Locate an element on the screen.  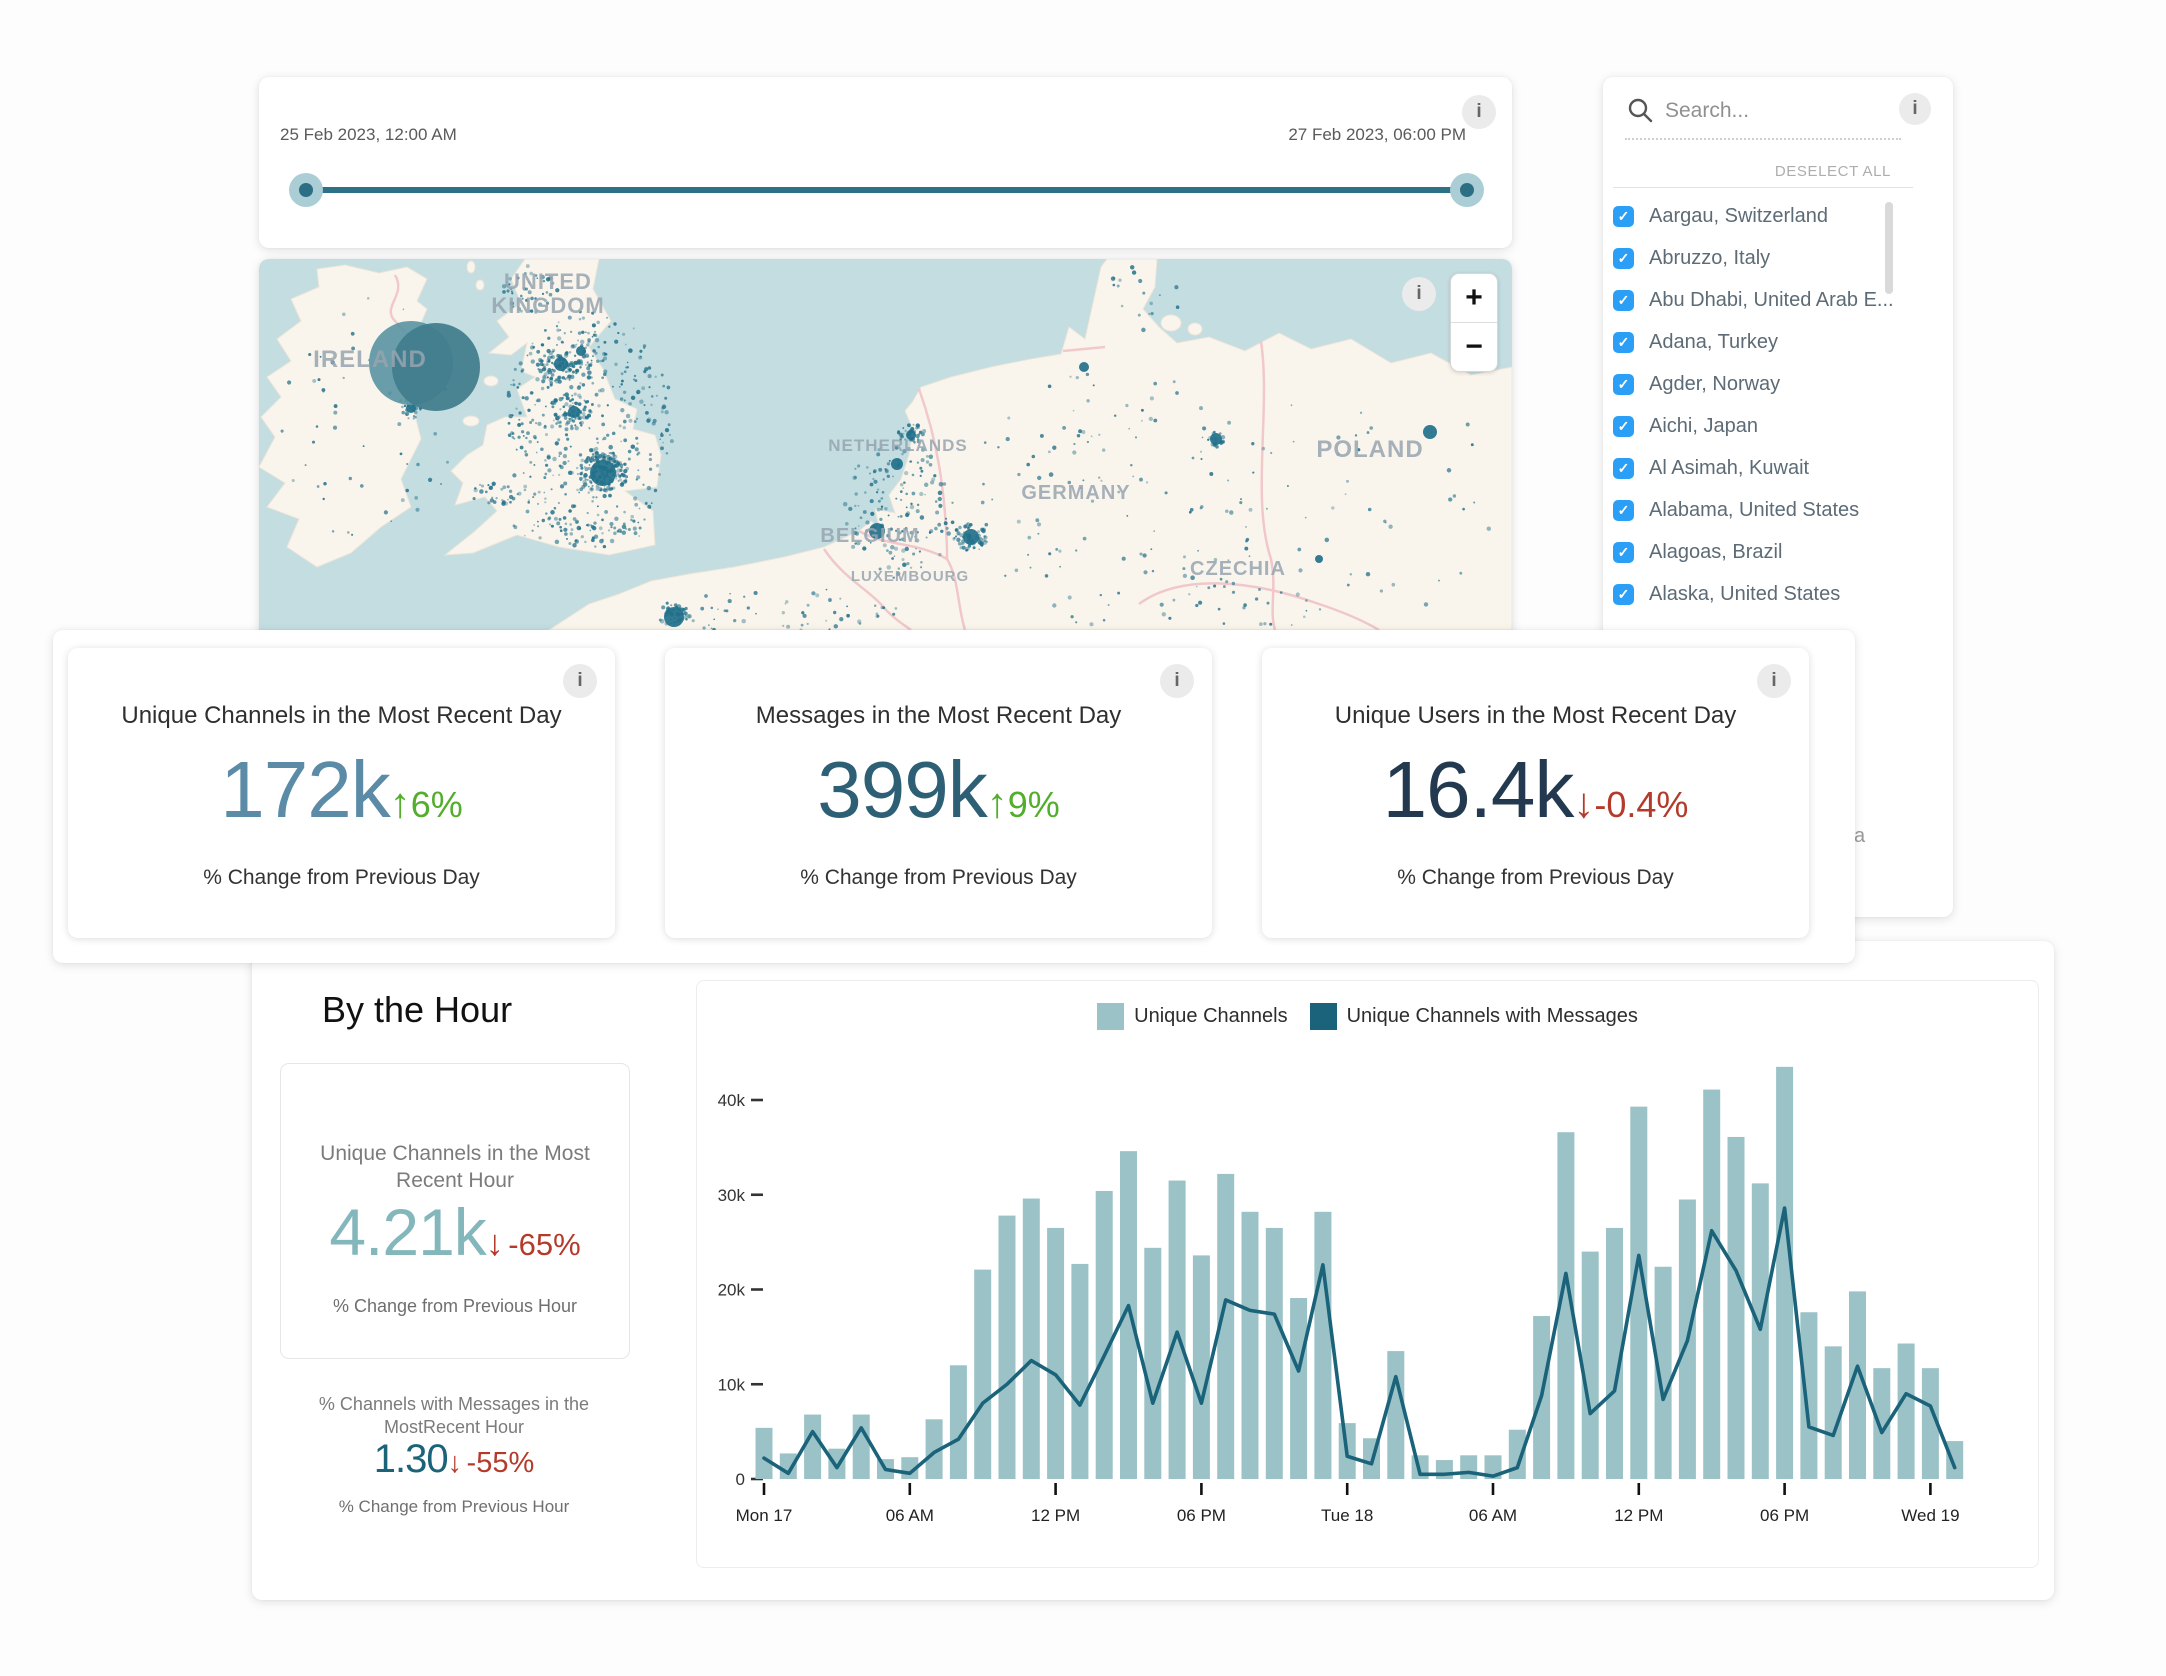
map-zoom-control: + − is located at coordinates (1474, 322).